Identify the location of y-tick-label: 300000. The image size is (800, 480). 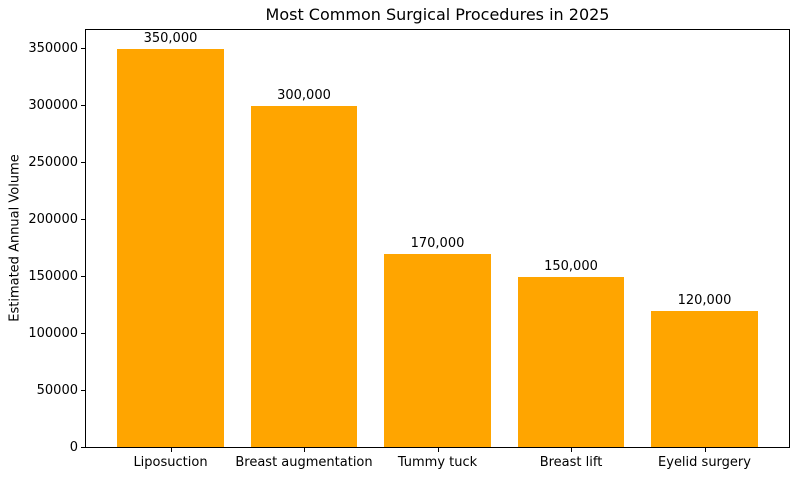
(53, 105).